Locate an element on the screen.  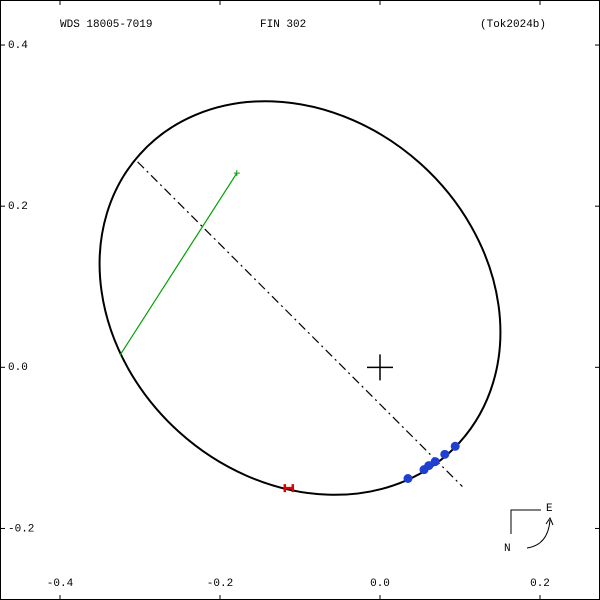
y-tick-label: 0.4 is located at coordinates (18, 46).